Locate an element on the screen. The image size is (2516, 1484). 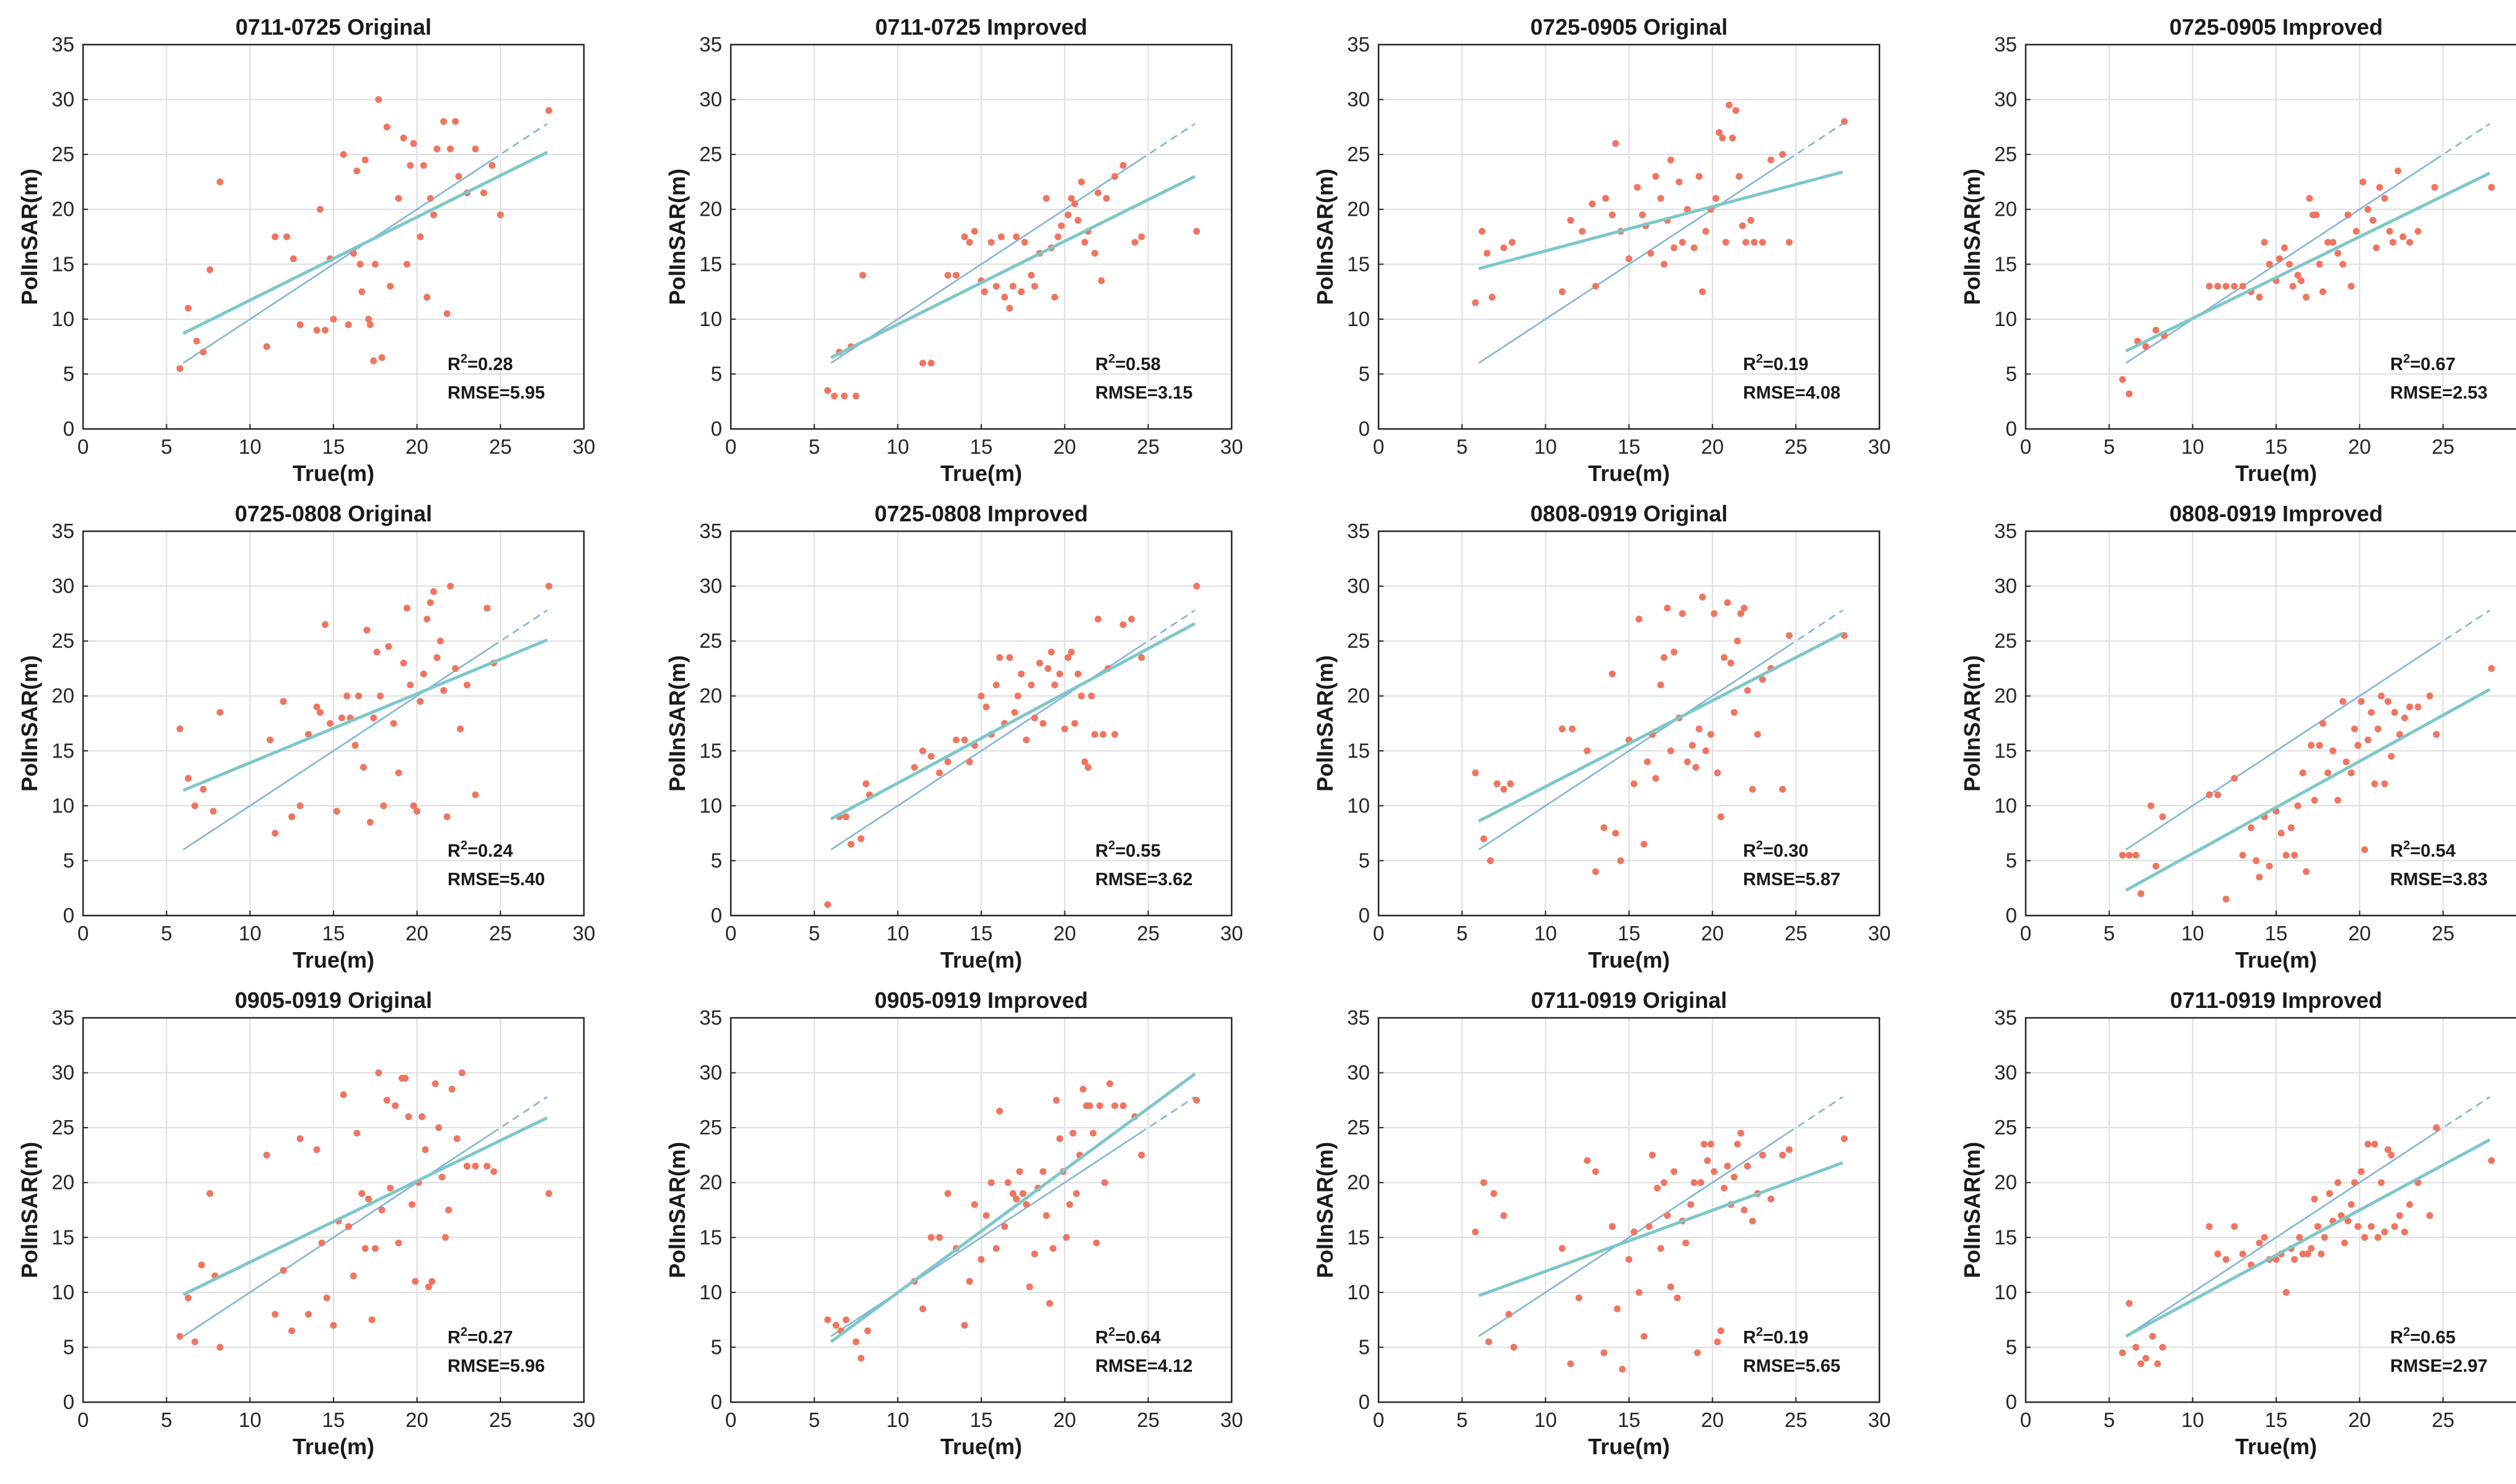
y-tick-label: 30 is located at coordinates (63, 1072).